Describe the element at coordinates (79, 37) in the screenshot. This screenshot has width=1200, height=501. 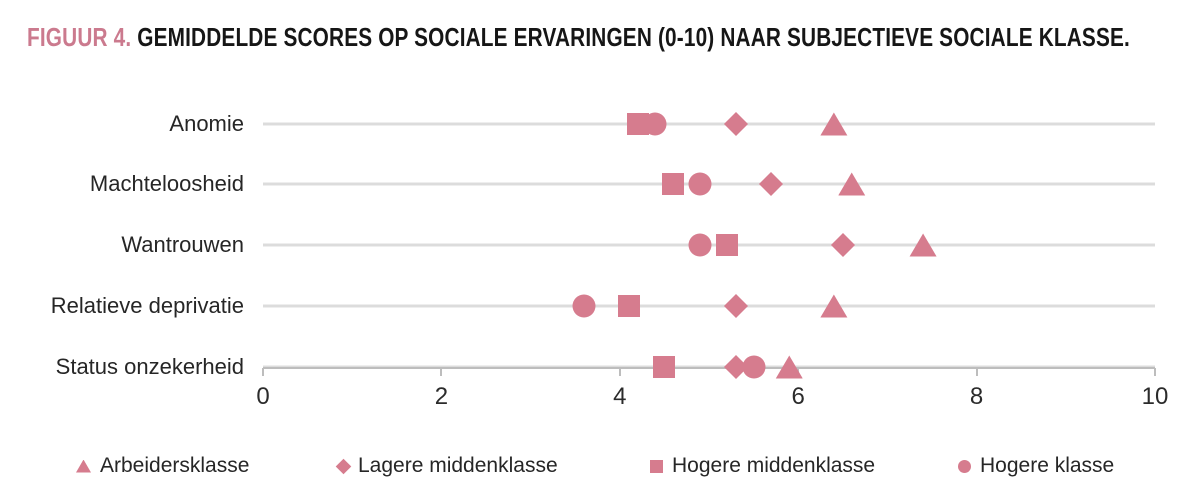
I see `figure-number: FIGUUR 4.` at that location.